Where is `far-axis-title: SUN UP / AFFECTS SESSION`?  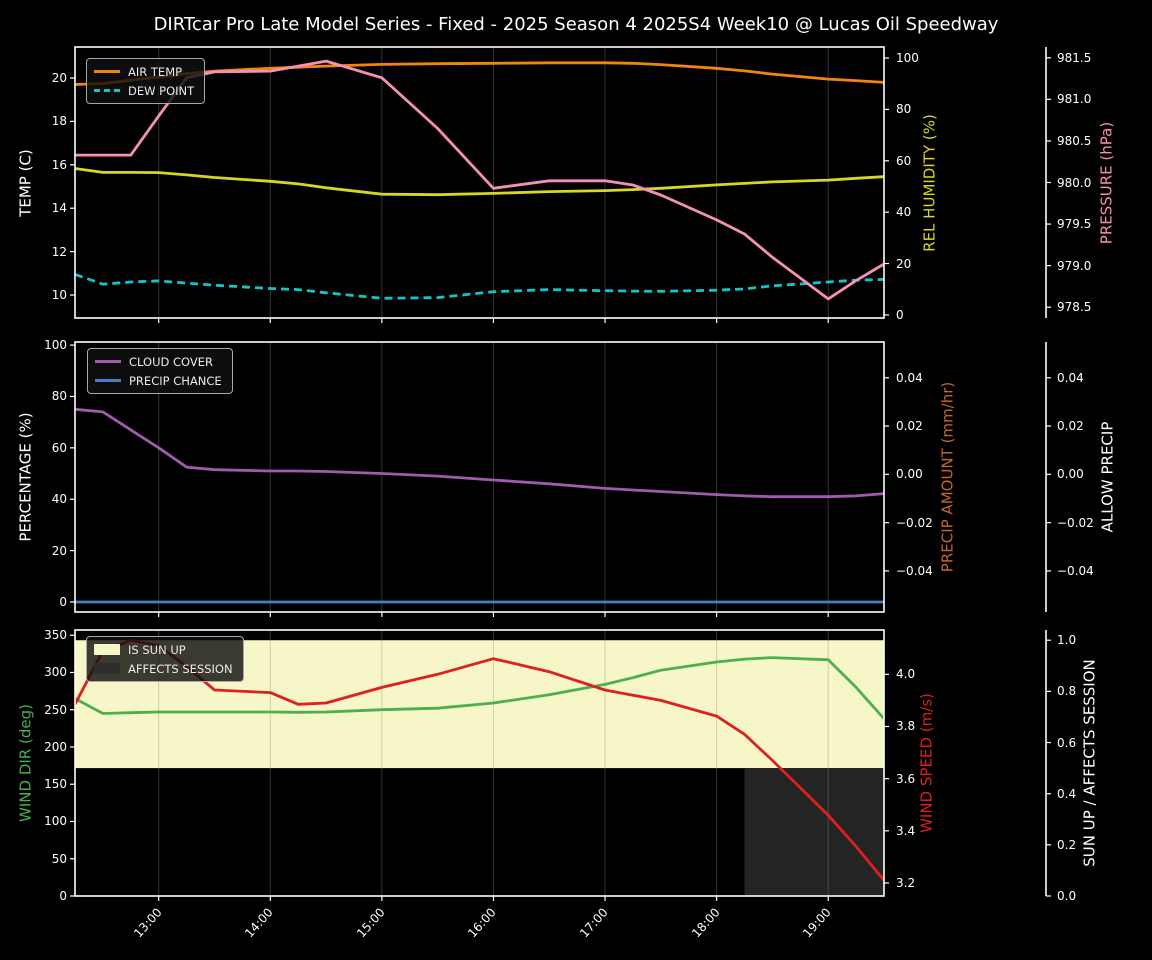 far-axis-title: SUN UP / AFFECTS SESSION is located at coordinates (1089, 763).